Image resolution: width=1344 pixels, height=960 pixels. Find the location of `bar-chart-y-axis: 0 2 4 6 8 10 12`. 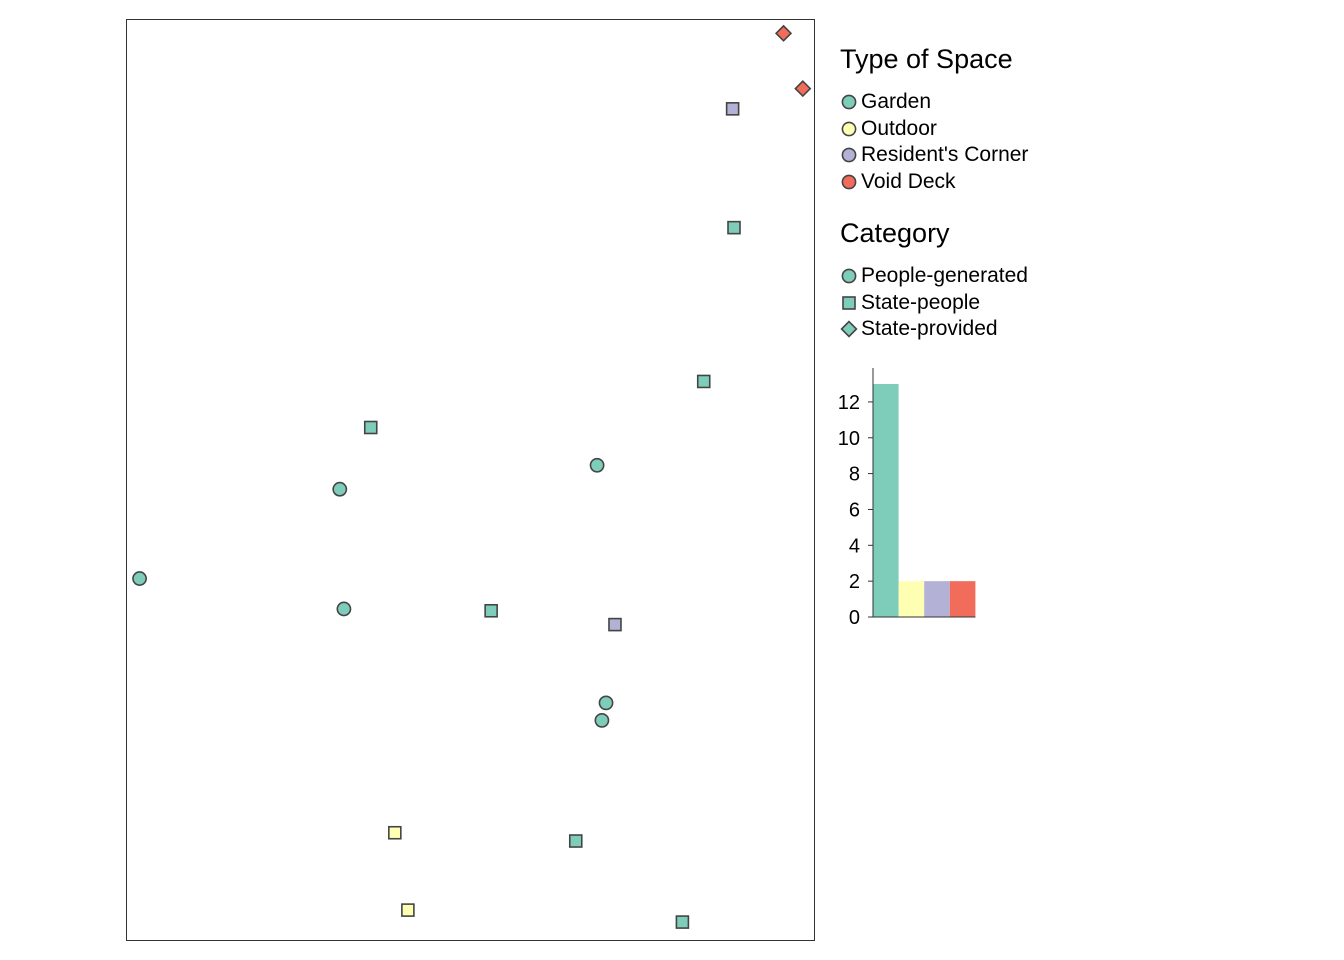

bar-chart-y-axis: 0 2 4 6 8 10 12 is located at coordinates (907, 498).